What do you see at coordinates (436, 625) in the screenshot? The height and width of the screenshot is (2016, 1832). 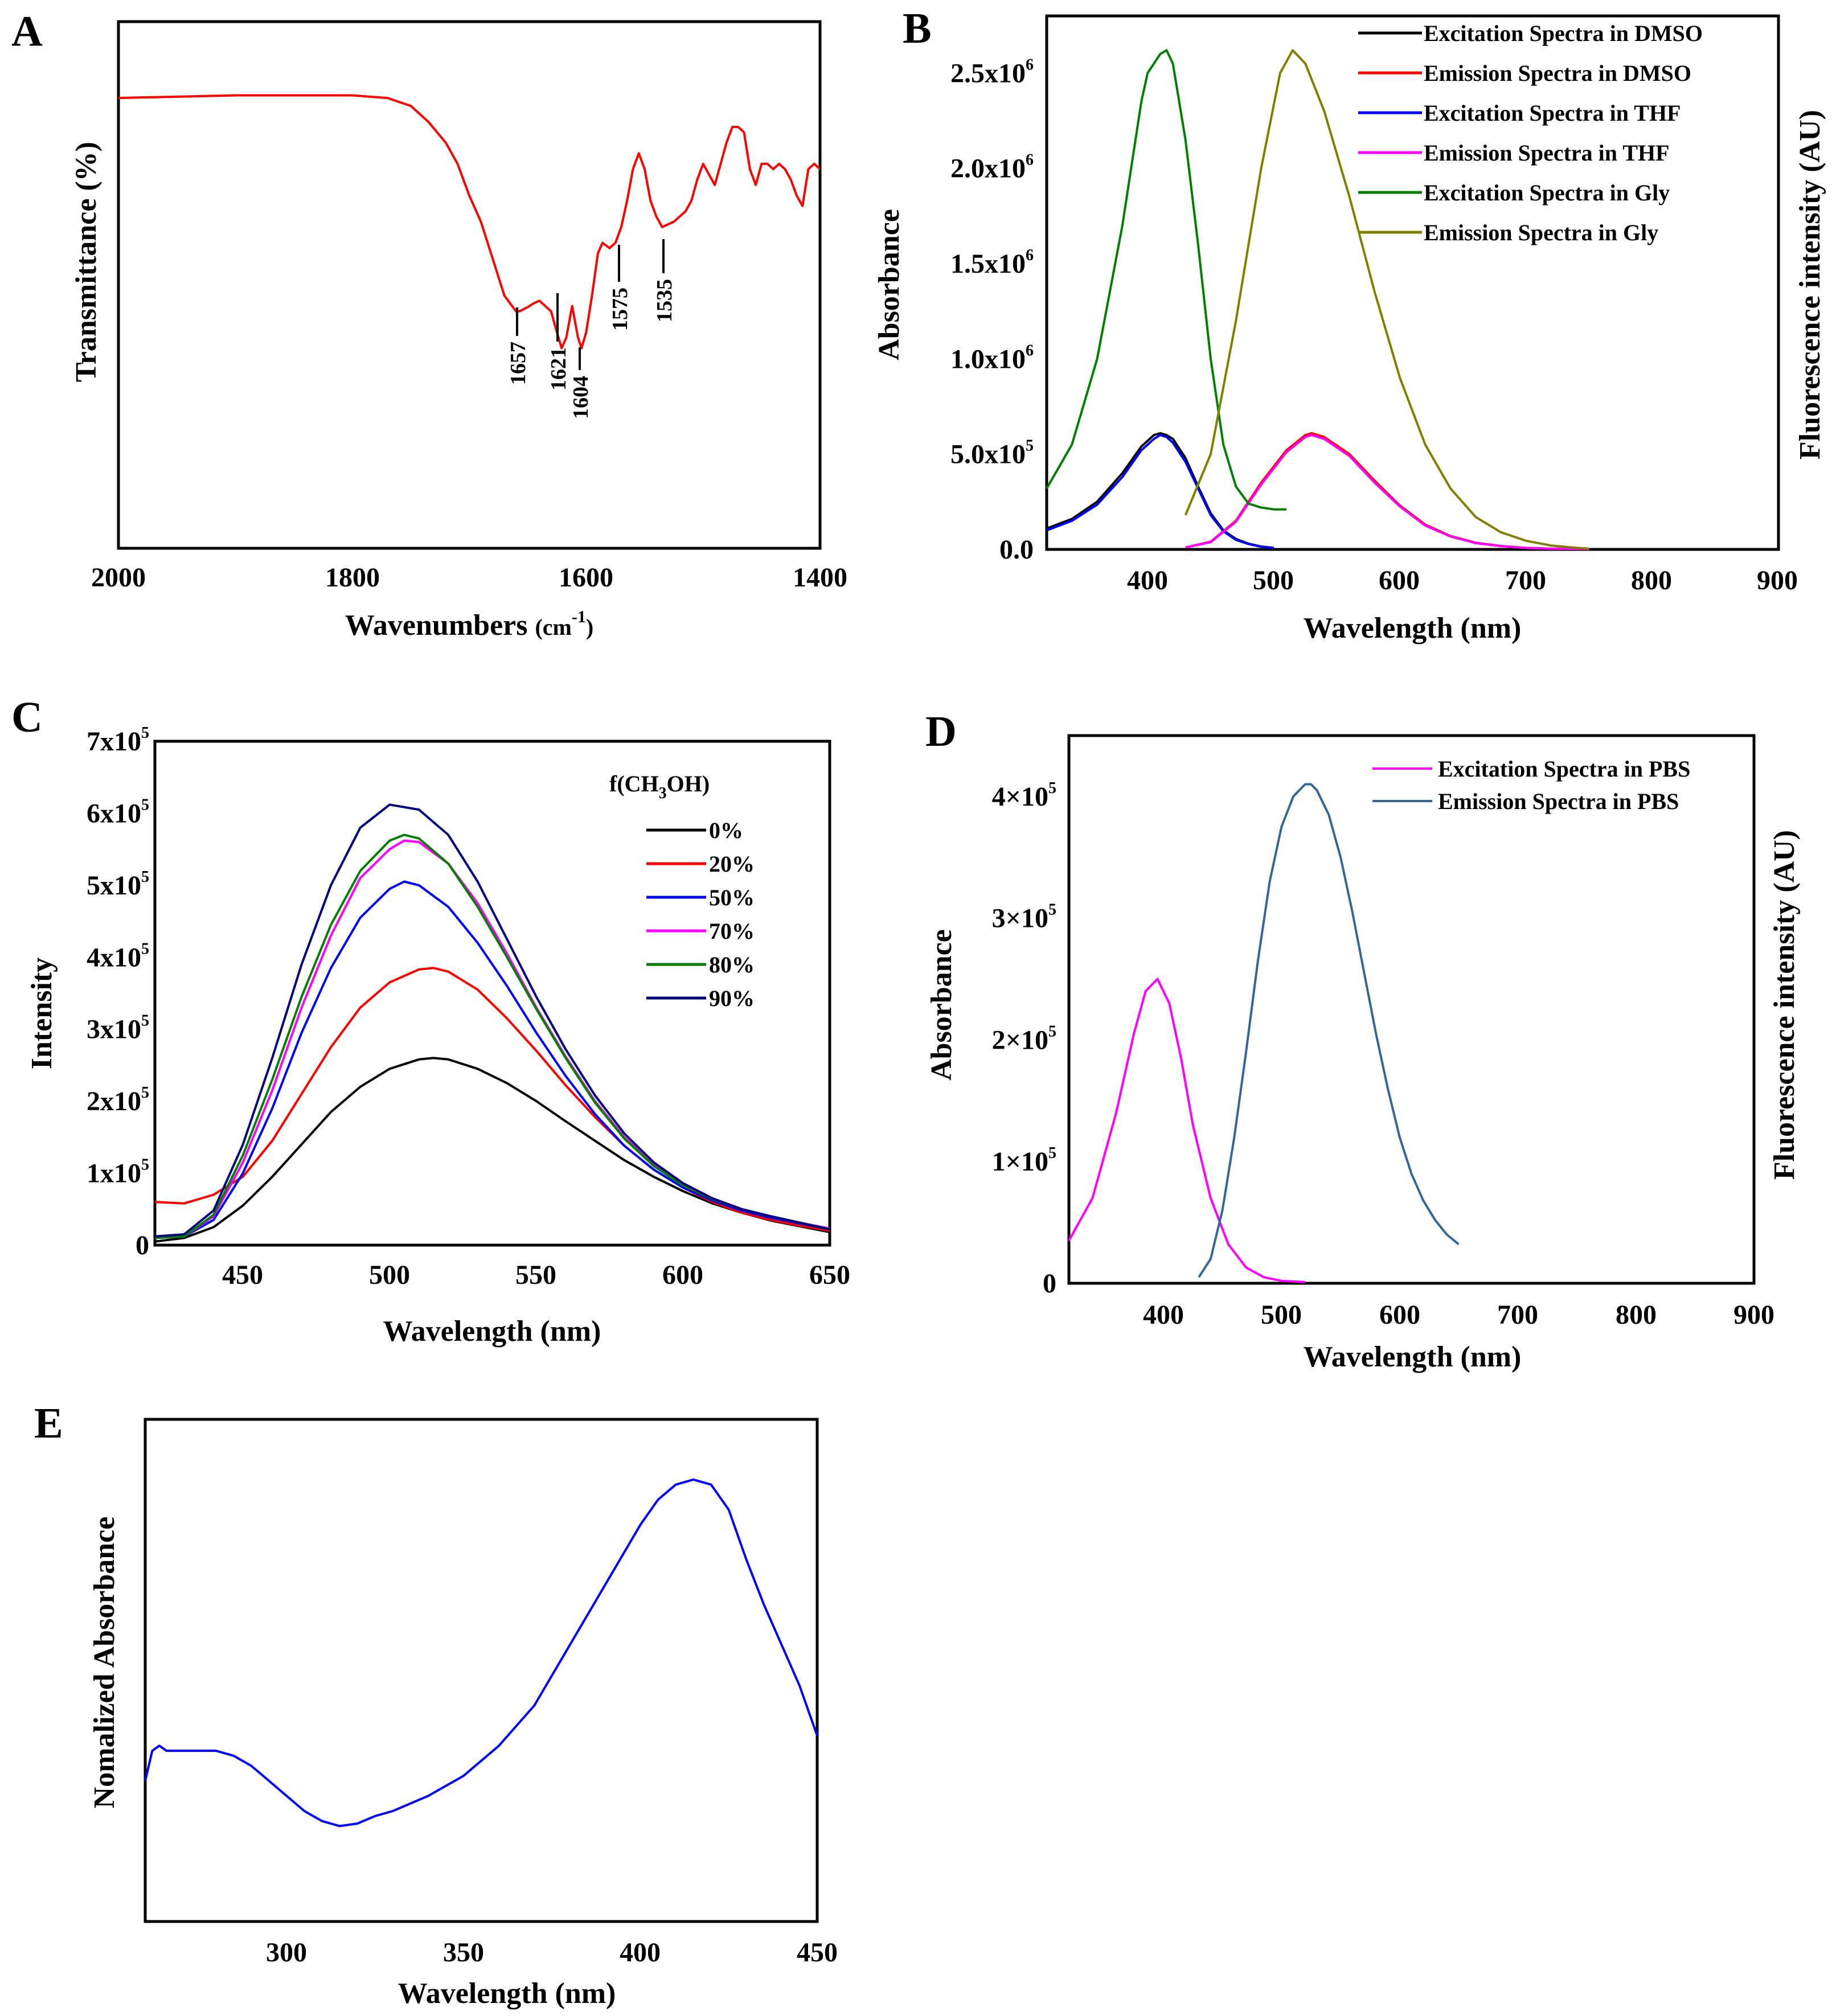 I see `x-axis-title-text: Wavenumbers` at bounding box center [436, 625].